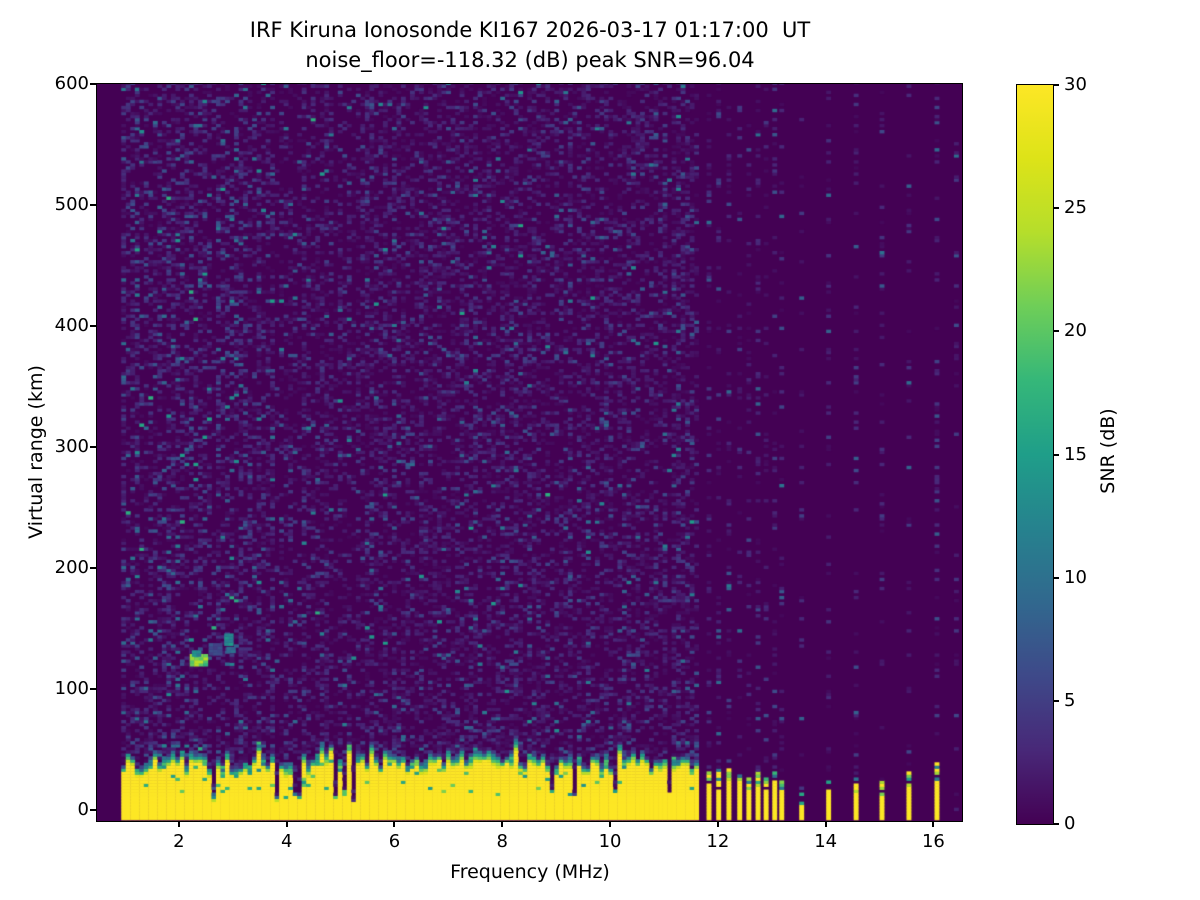 The image size is (1200, 900). What do you see at coordinates (502, 841) in the screenshot?
I see `x-tick-label: 8` at bounding box center [502, 841].